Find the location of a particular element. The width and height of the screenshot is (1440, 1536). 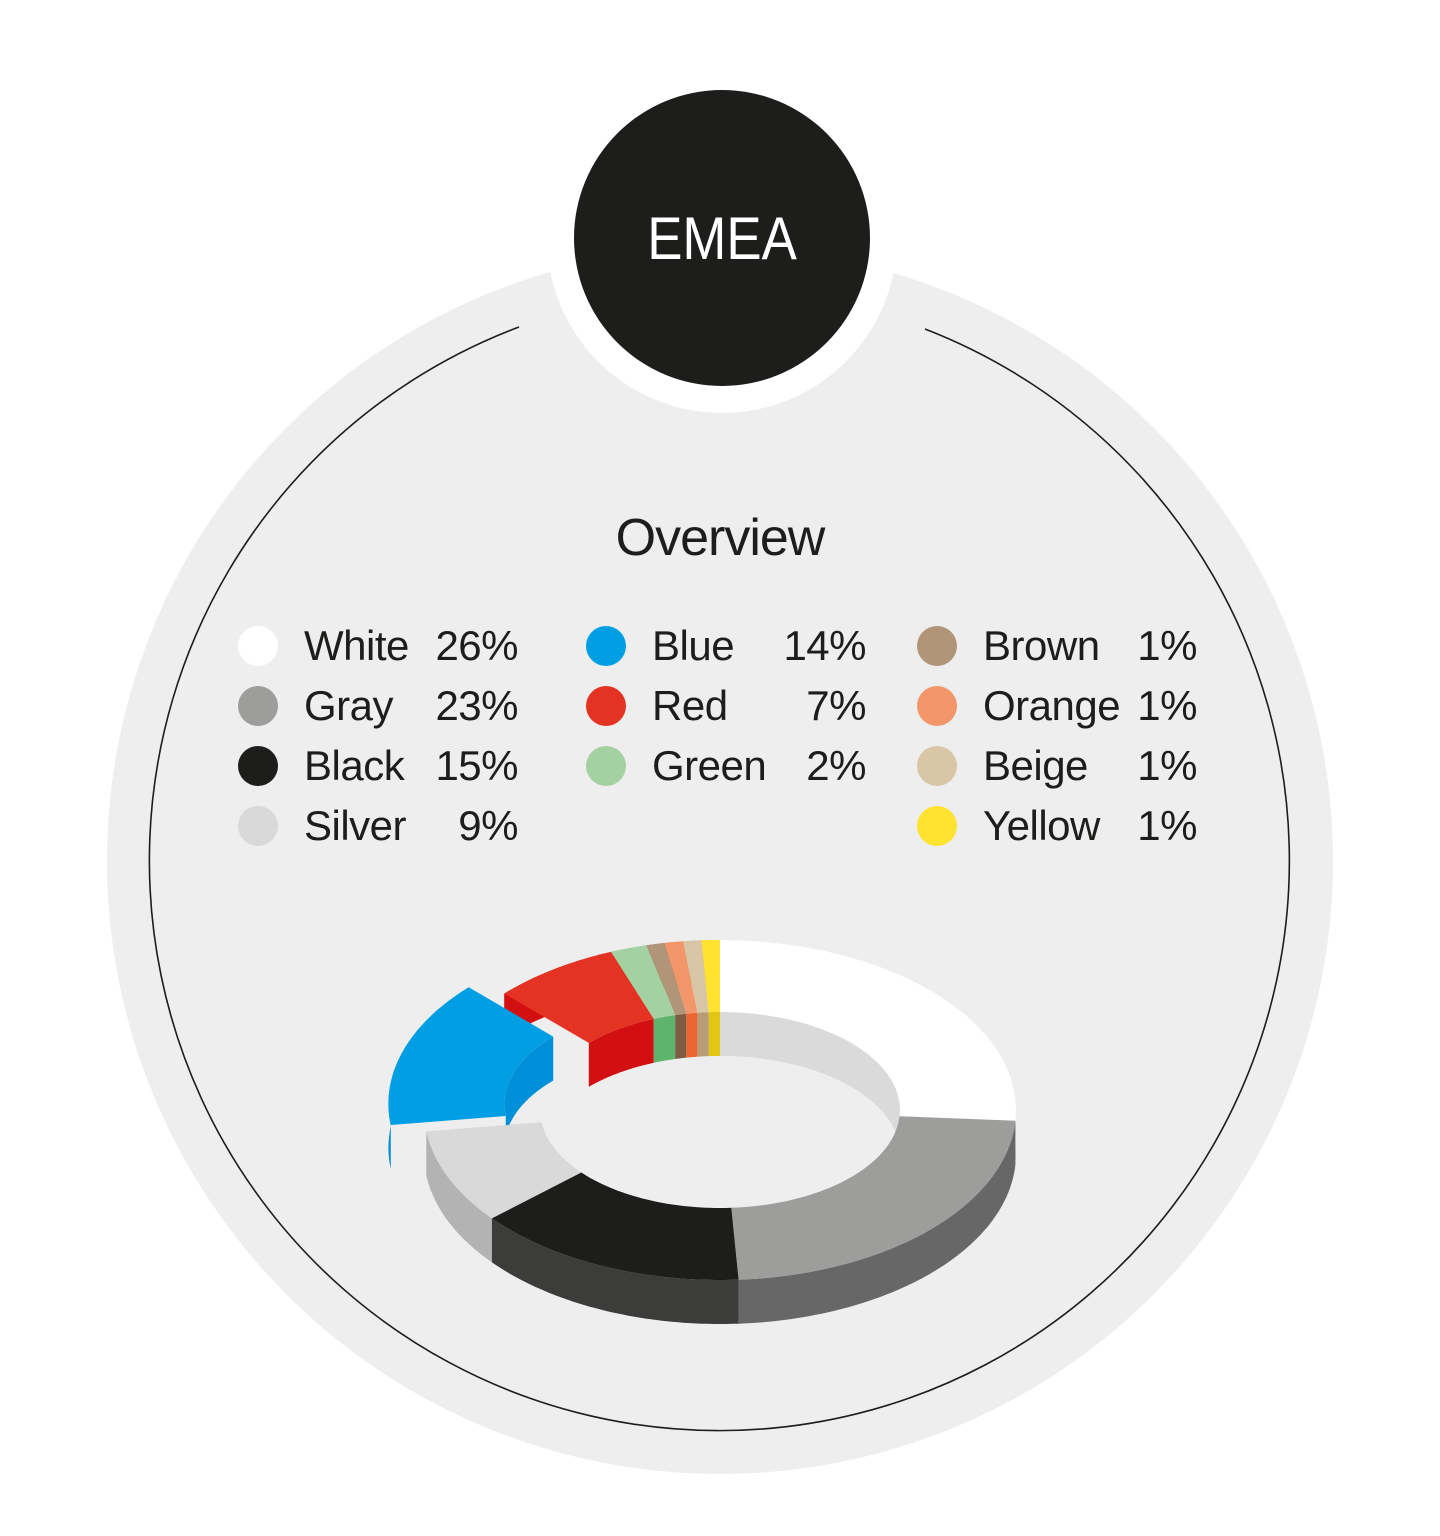

legend-item-gray: Gray 23% is located at coordinates (378, 706).